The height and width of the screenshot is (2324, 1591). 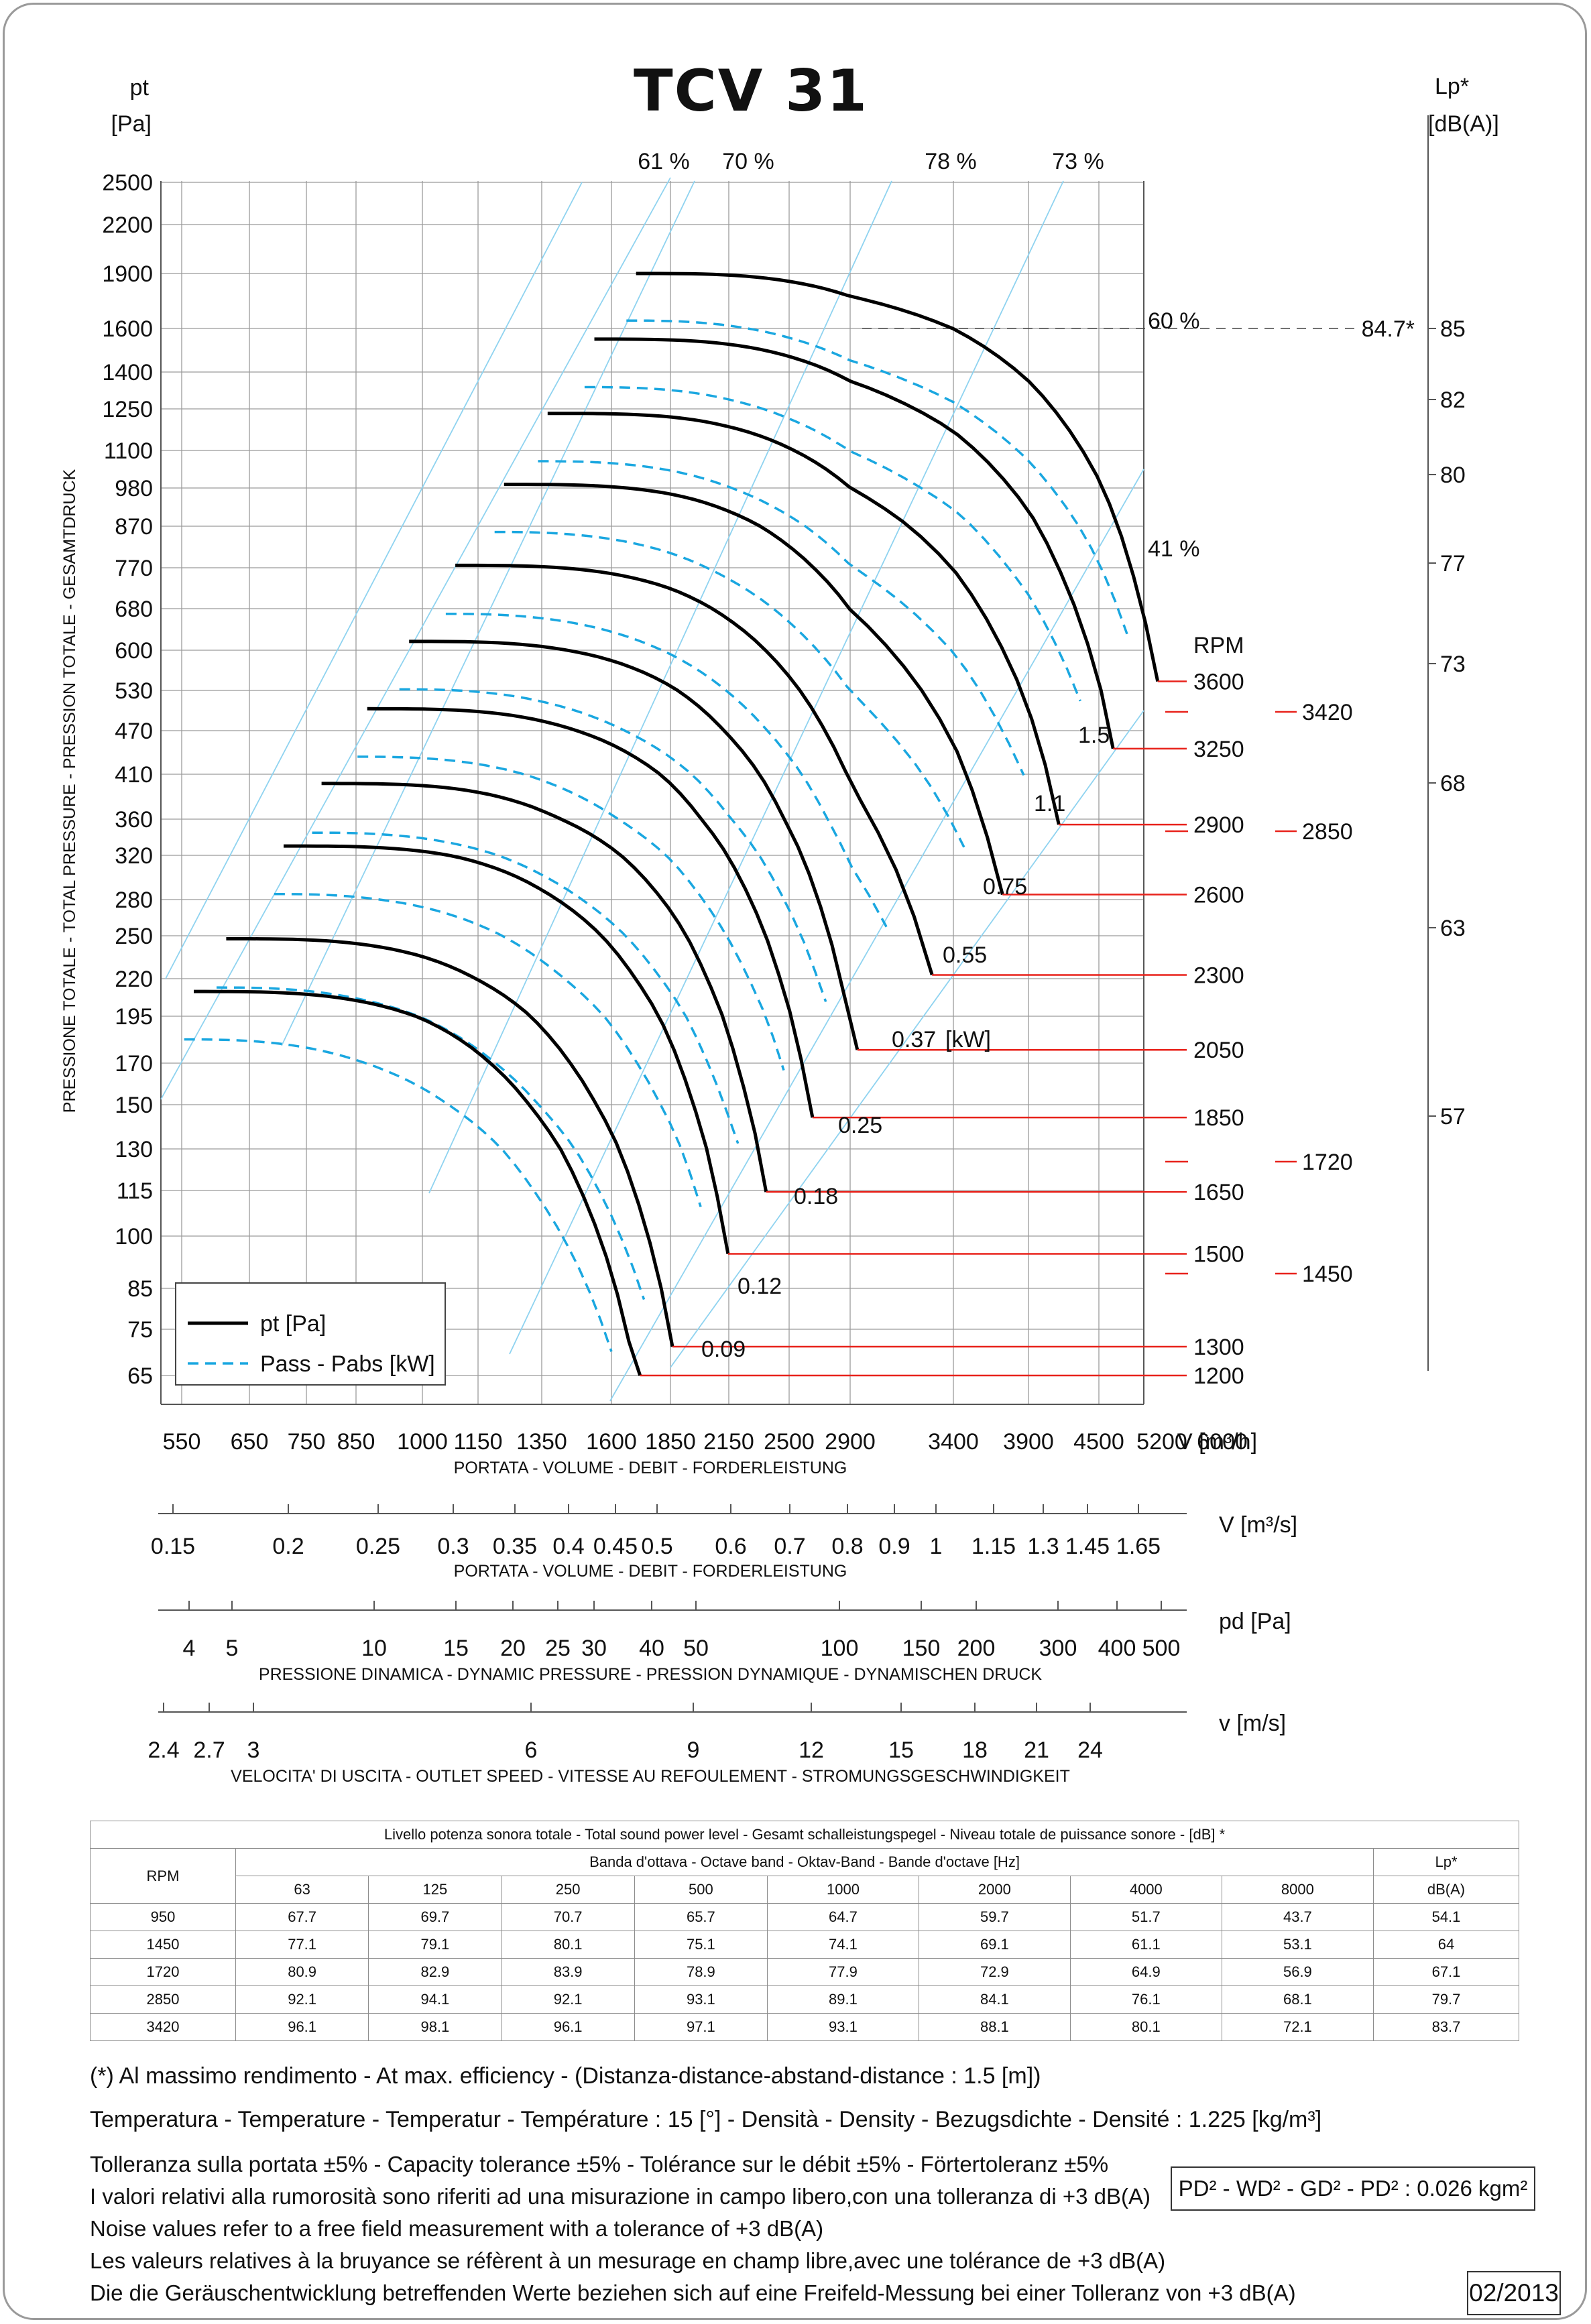 What do you see at coordinates (1297, 1890) in the screenshot?
I see `band-header: 8000` at bounding box center [1297, 1890].